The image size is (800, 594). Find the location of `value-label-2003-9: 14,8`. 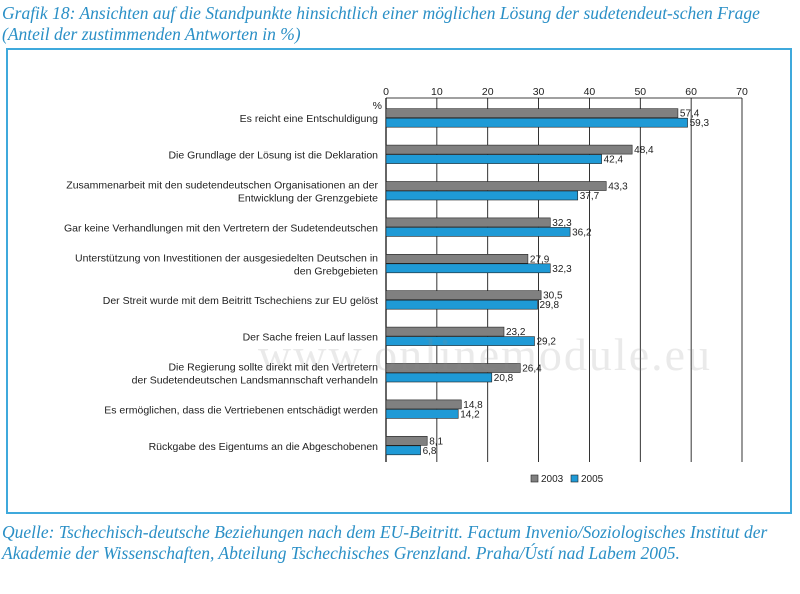

value-label-2003-9: 14,8 is located at coordinates (473, 405).